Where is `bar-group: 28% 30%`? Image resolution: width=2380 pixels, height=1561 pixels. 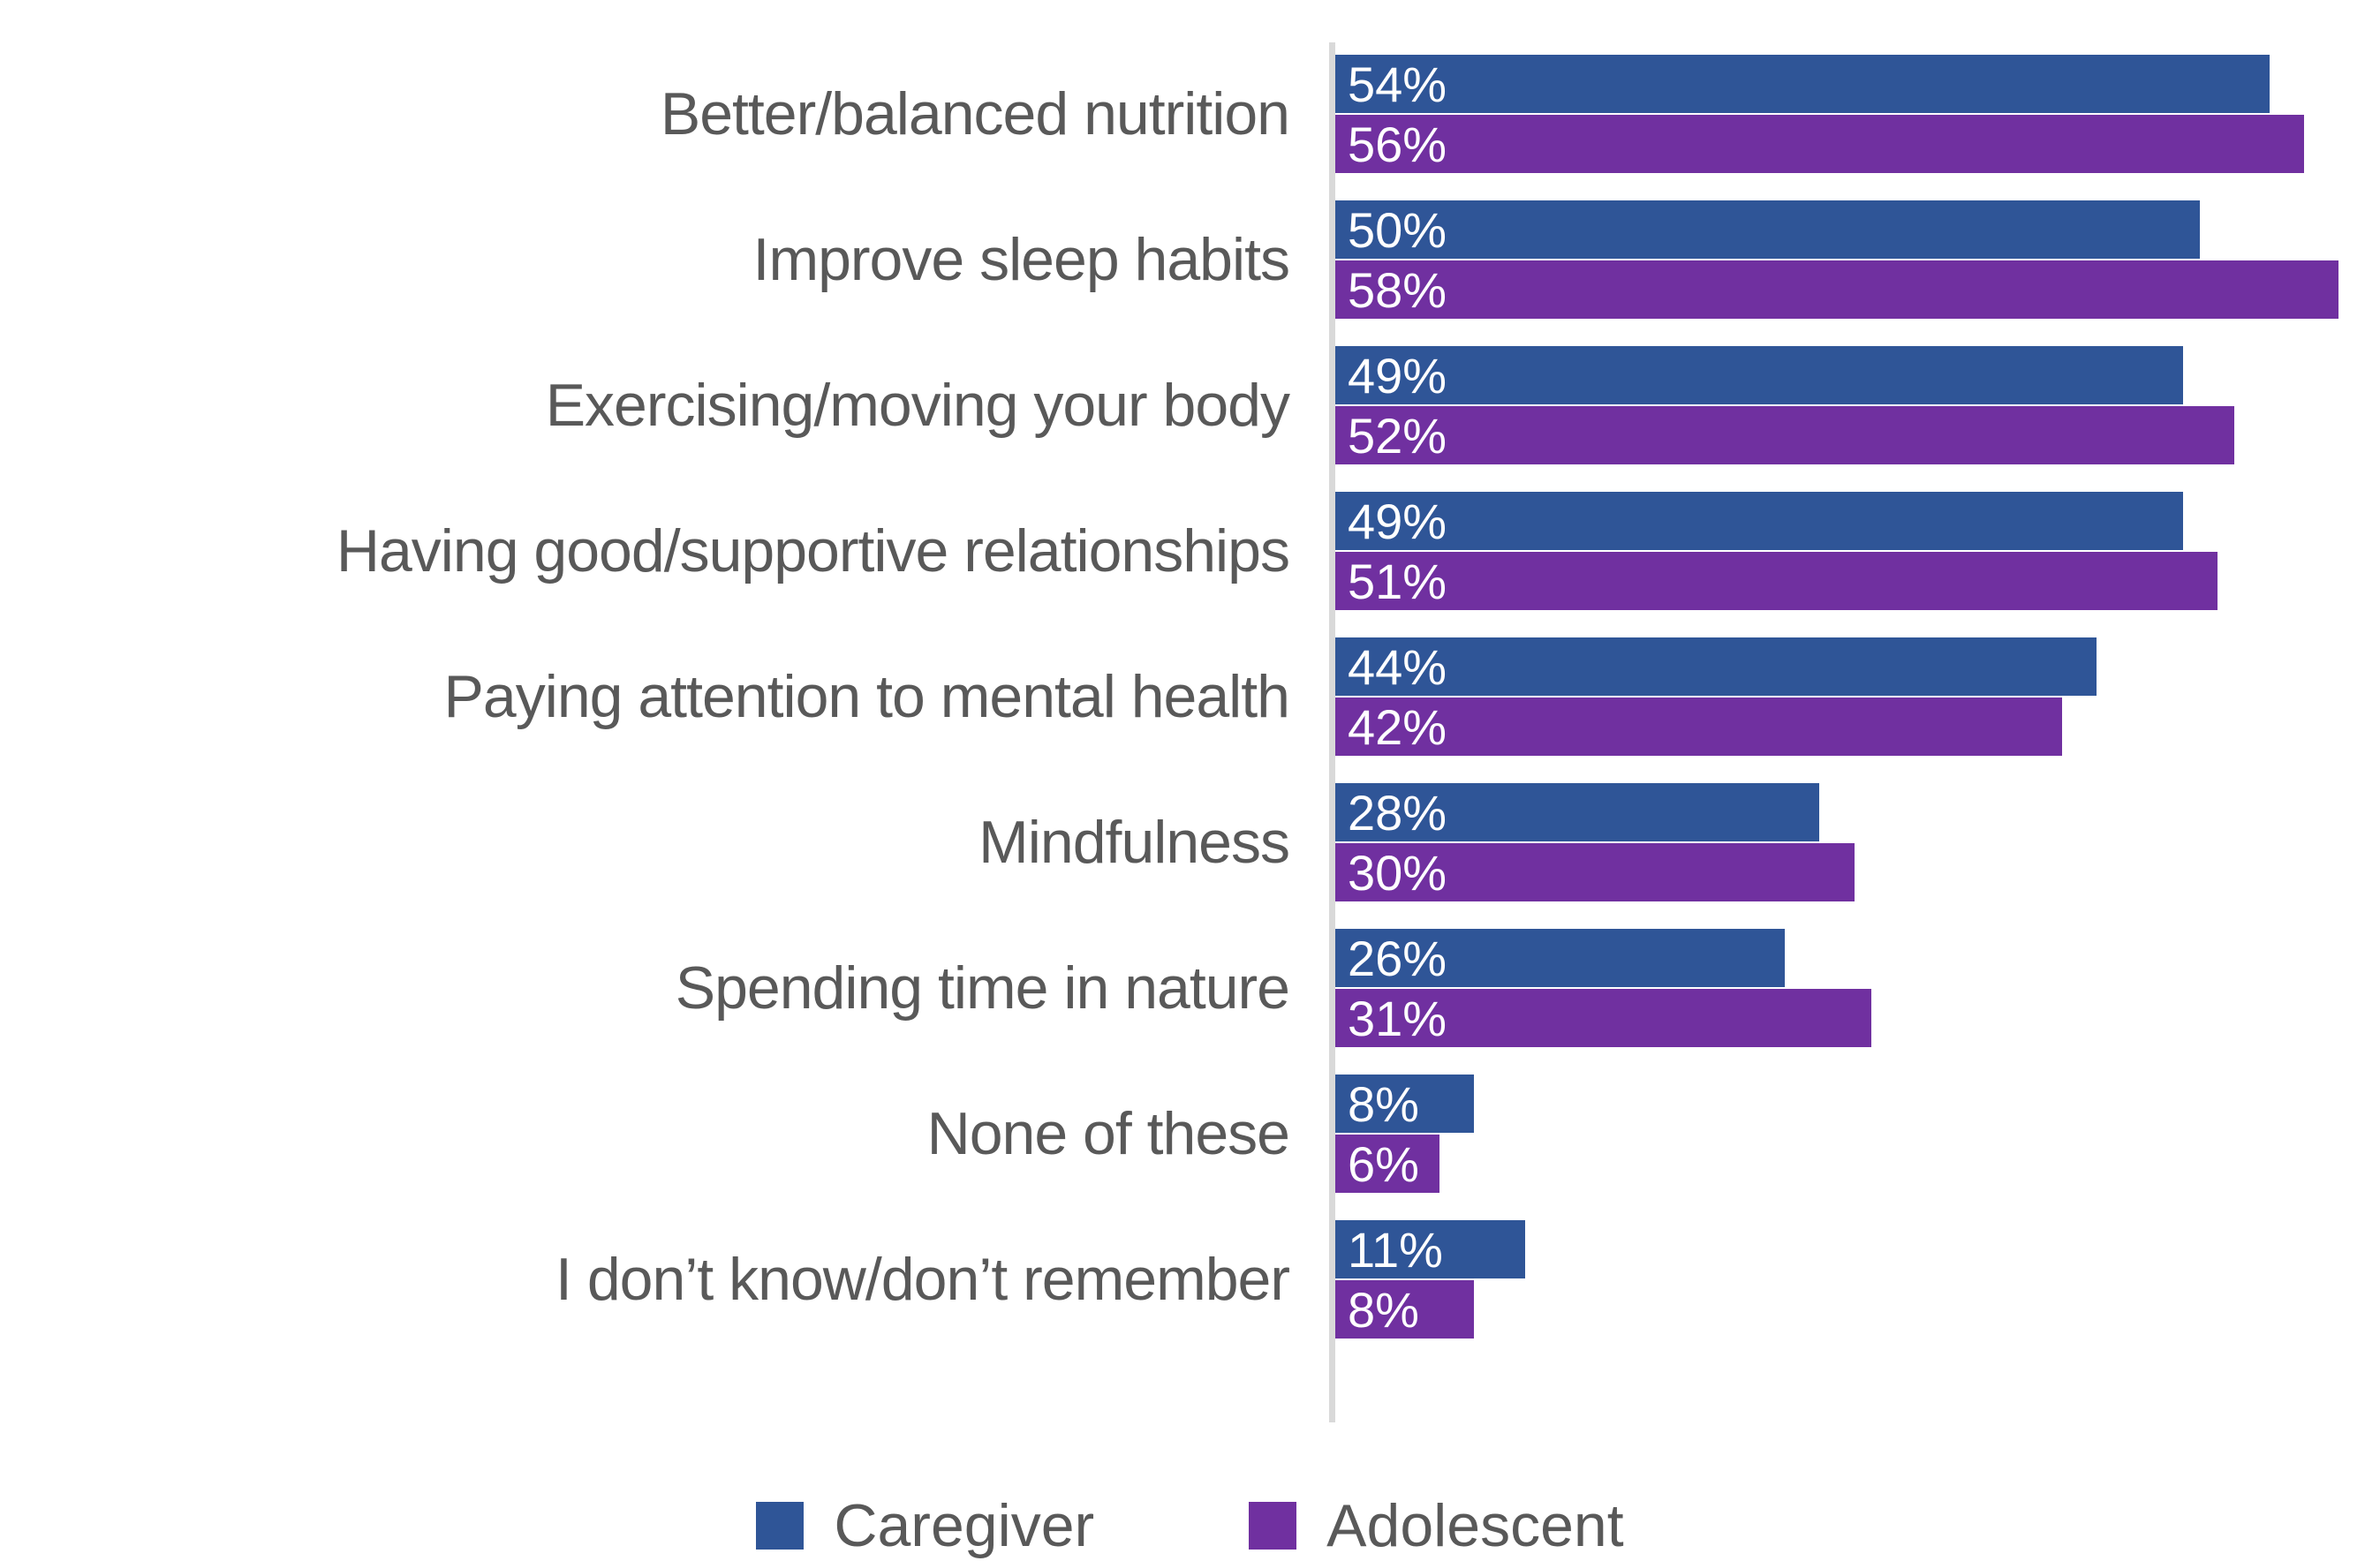
bar-group: 28% 30% is located at coordinates (1857, 842).